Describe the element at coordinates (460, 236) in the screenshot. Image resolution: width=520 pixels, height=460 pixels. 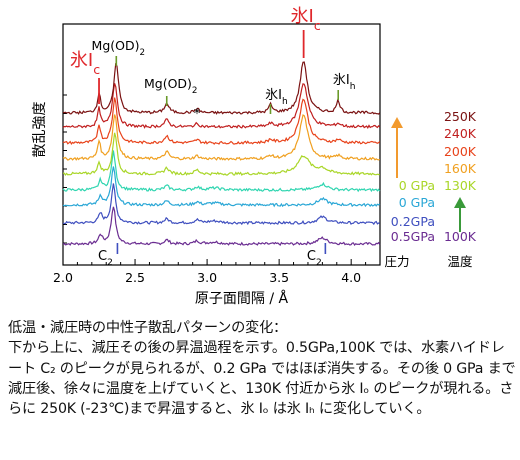
I see `legend-temperature-0: 100K` at that location.